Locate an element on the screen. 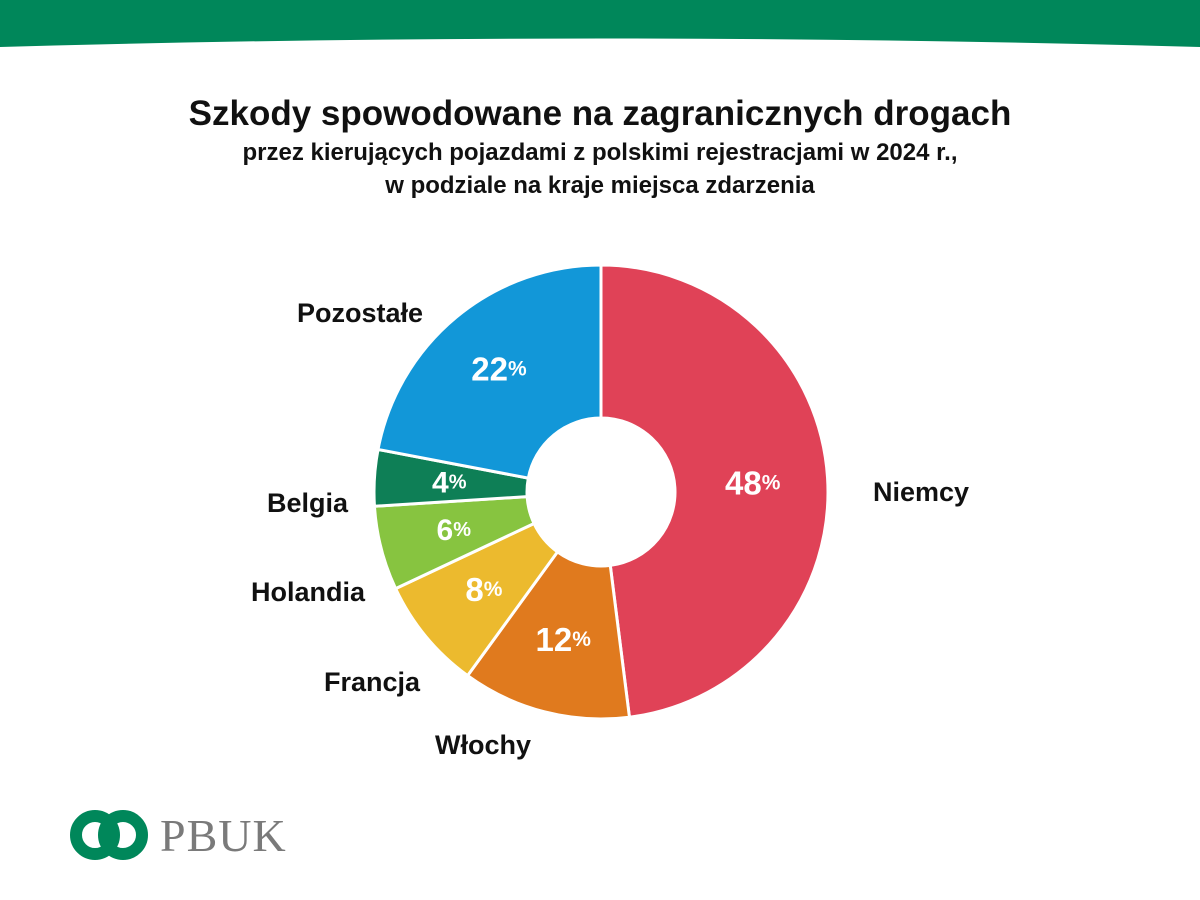 The height and width of the screenshot is (900, 1200). slice-wlochy is located at coordinates (548, 635).